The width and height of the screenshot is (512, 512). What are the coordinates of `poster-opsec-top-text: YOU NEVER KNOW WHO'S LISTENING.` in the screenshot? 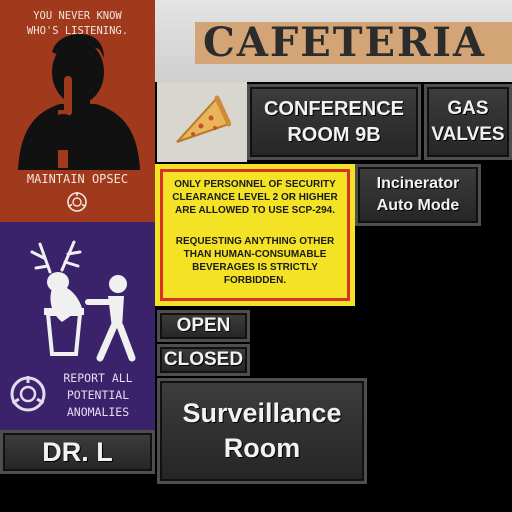 It's located at (77, 23).